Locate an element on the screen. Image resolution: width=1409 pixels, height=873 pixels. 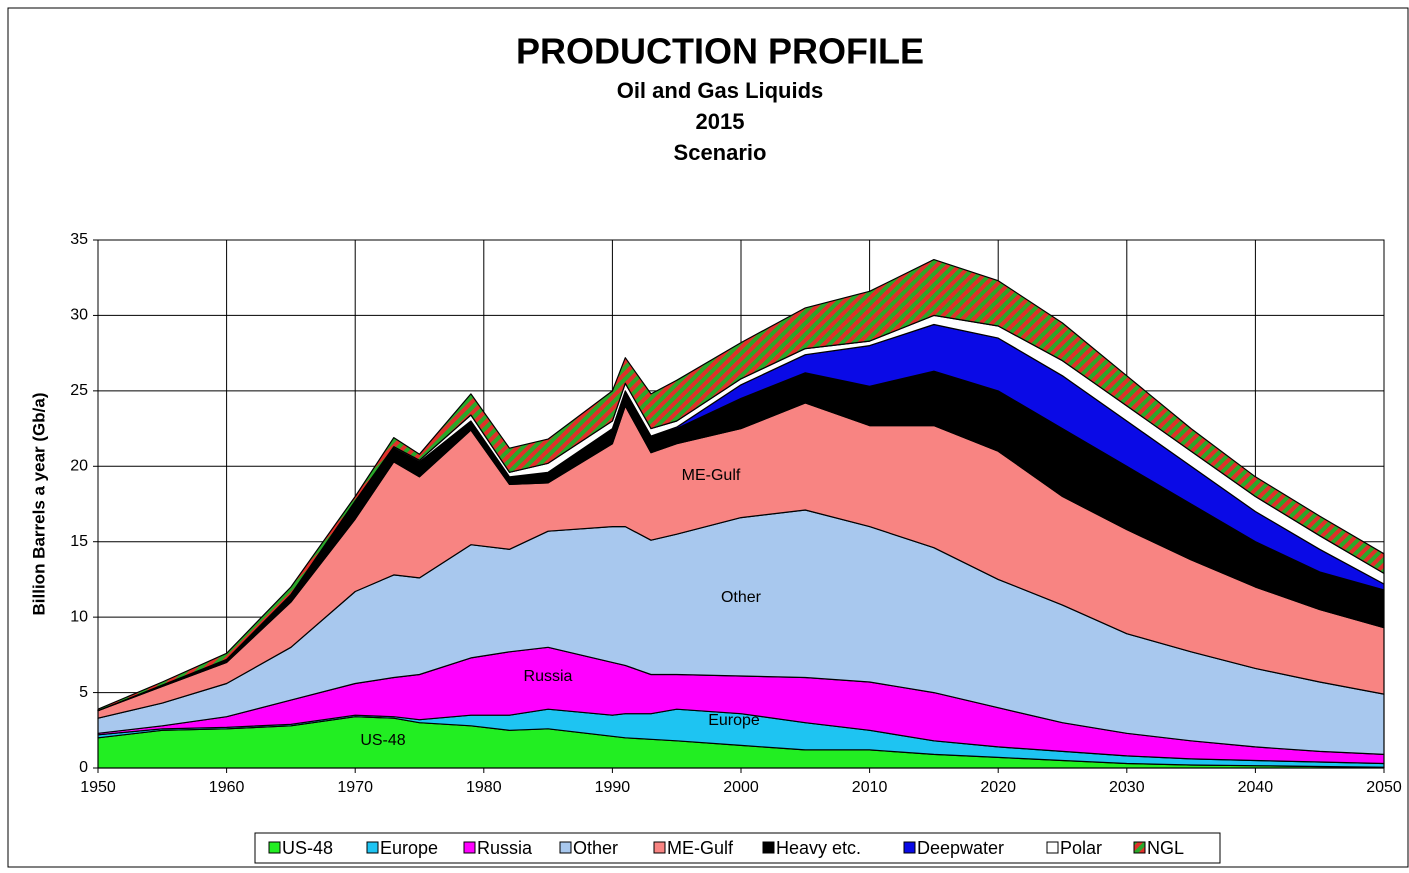
x-tick-label: 1970 is located at coordinates (355, 787).